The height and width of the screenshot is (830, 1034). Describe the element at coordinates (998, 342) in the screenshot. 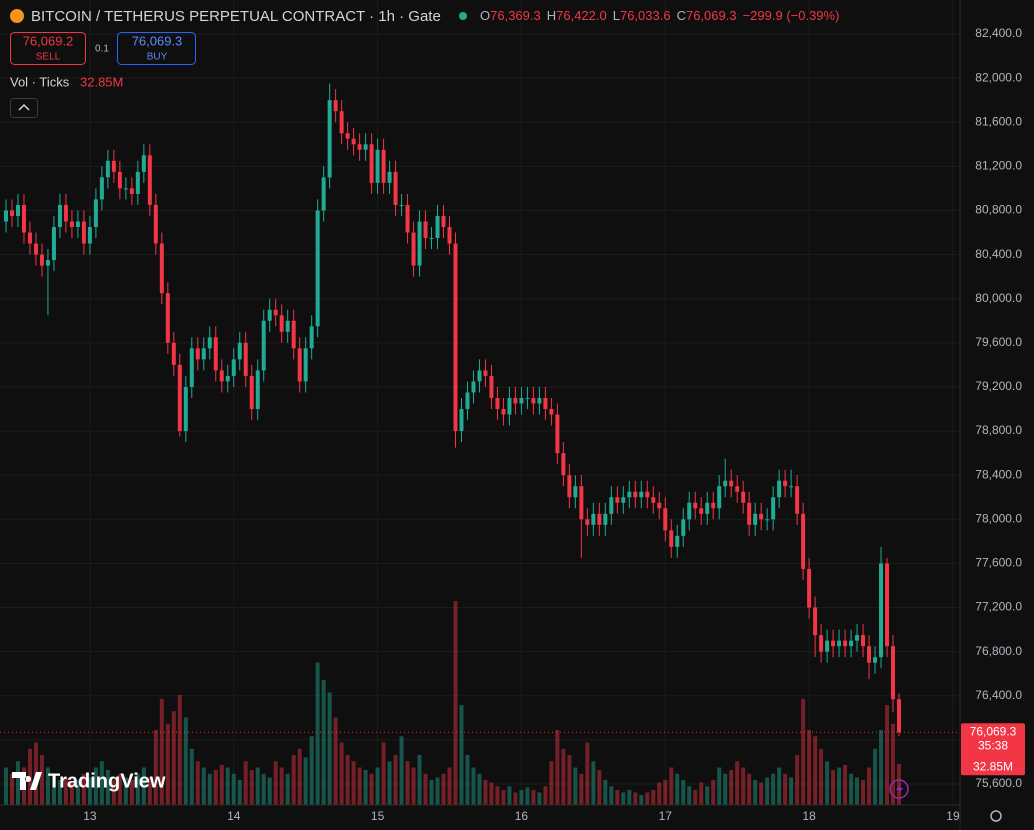

I see `y-tick-label: 79,600.0` at that location.